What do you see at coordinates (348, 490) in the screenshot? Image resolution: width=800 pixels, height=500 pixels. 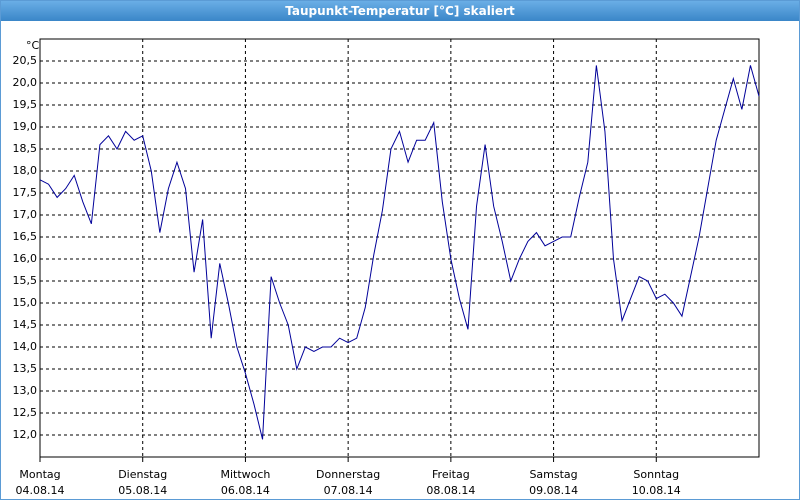 I see `x-tick-label: 07.08.14` at bounding box center [348, 490].